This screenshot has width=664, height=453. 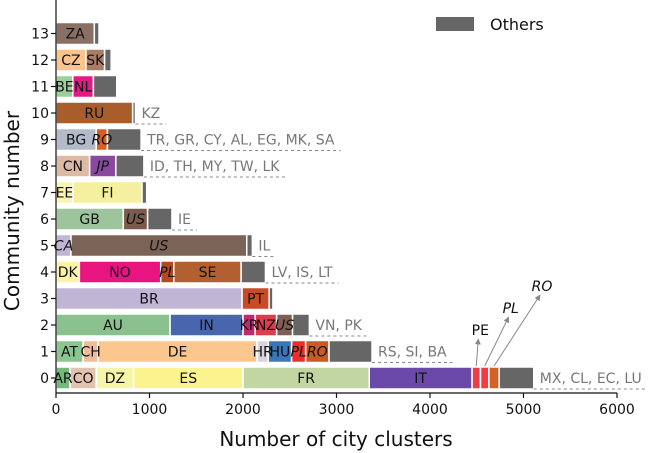 I want to click on segment-label-1-ro: RO, so click(x=317, y=353).